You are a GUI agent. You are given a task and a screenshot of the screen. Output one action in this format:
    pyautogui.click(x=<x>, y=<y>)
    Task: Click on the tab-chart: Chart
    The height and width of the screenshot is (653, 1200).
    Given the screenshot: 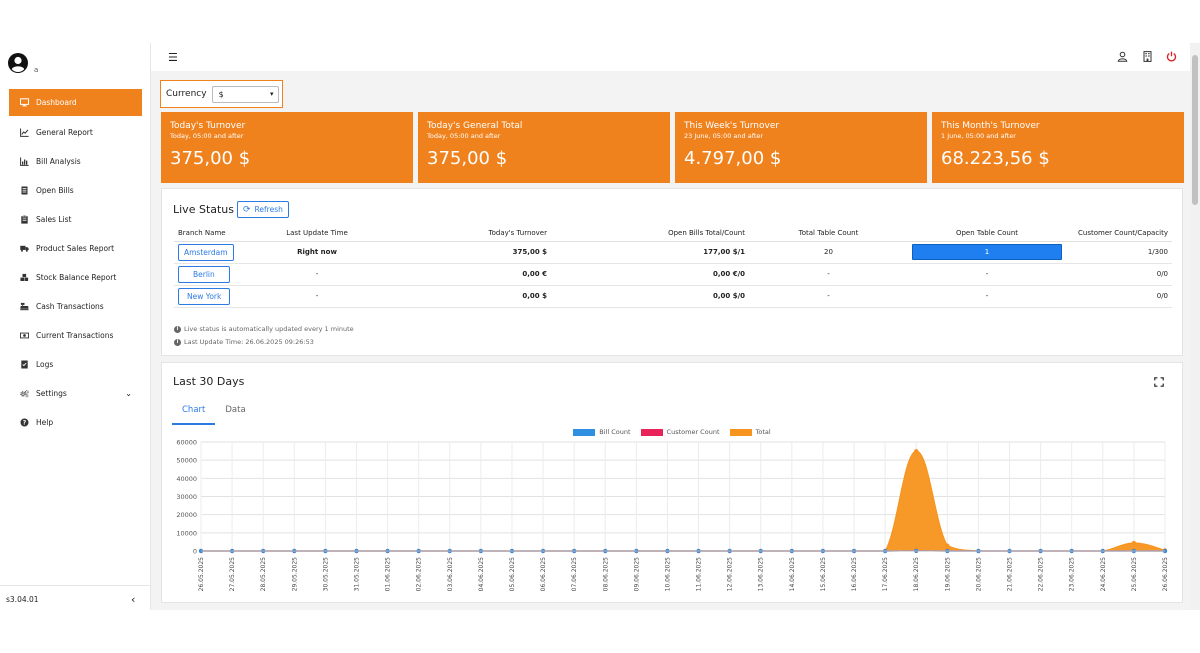 What is the action you would take?
    pyautogui.click(x=194, y=415)
    